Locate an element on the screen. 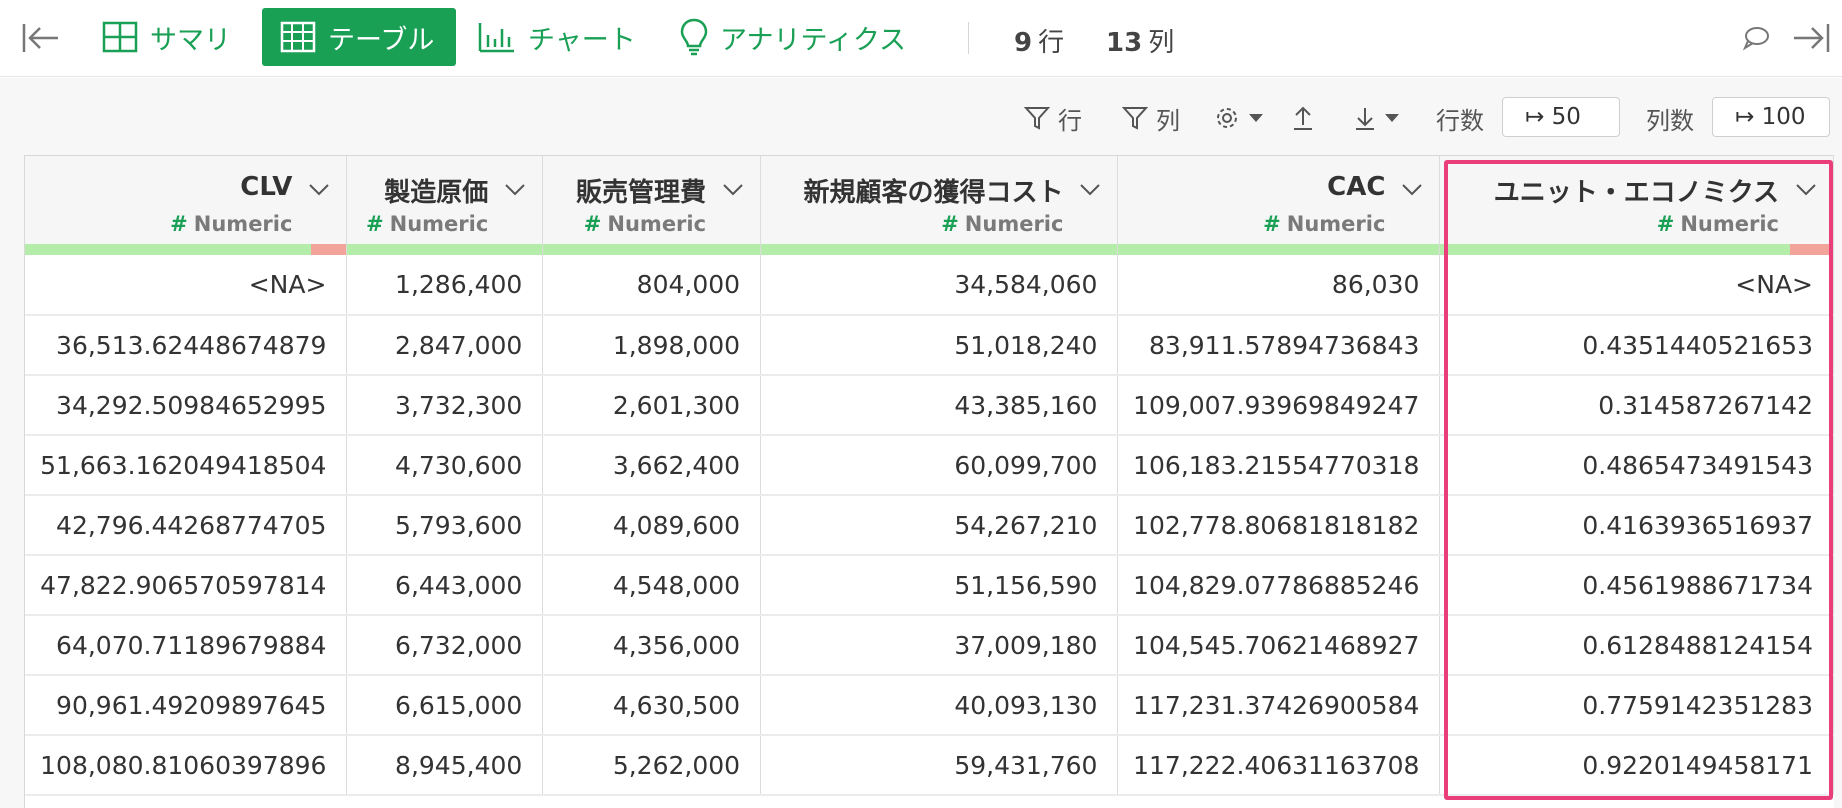  table-cell: 104,829.07786885246 is located at coordinates (1279, 585).